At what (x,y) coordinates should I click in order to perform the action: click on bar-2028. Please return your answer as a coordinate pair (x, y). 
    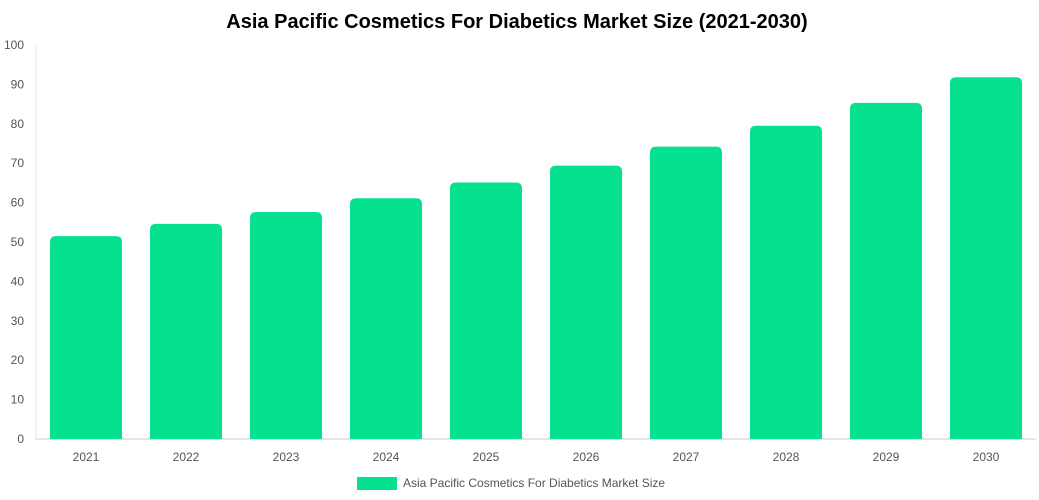
    Looking at the image, I should click on (786, 282).